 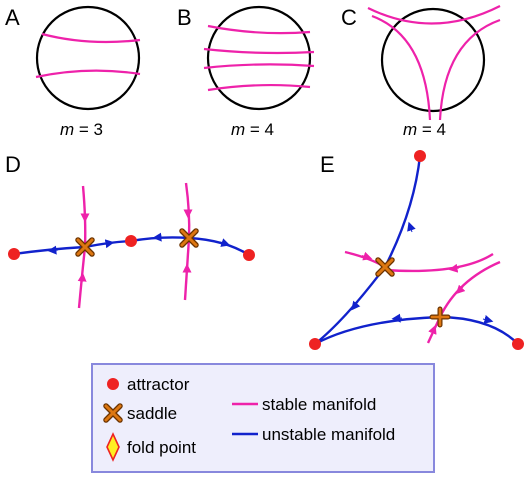 What do you see at coordinates (349, 17) in the screenshot?
I see `panel-label-c: C` at bounding box center [349, 17].